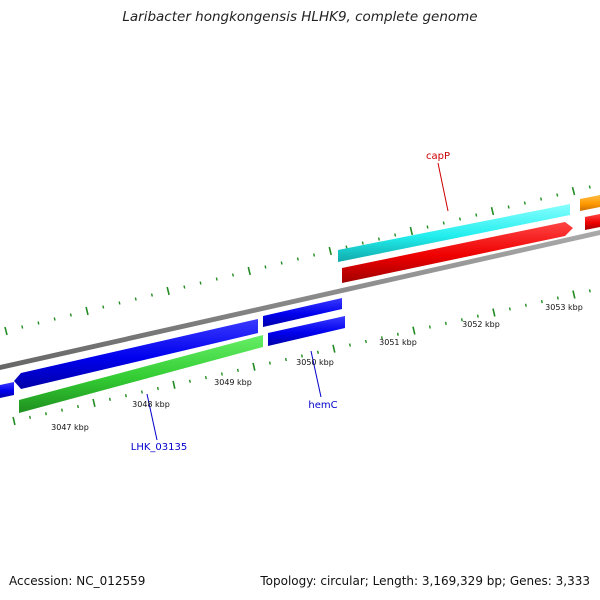 The width and height of the screenshot is (600, 600). What do you see at coordinates (233, 382) in the screenshot?
I see `scale-label: 3049 kbp` at bounding box center [233, 382].